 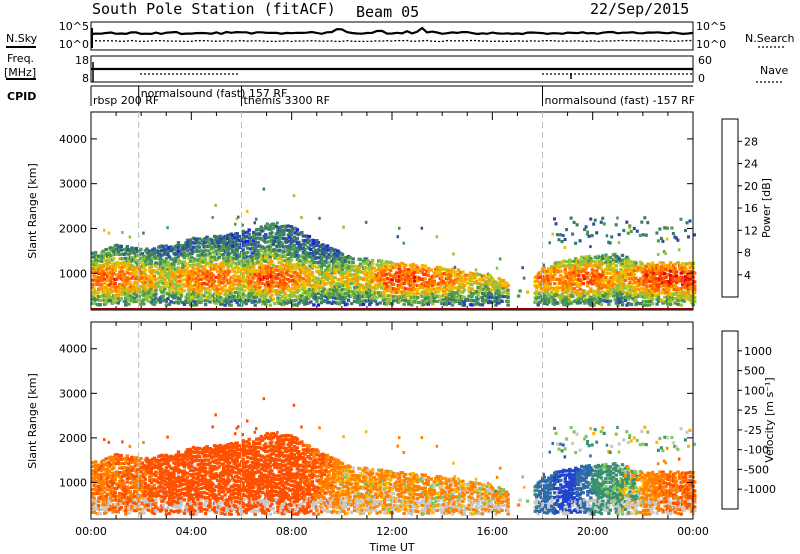 What do you see at coordinates (333, 302) in the screenshot?
I see `power-cell-2058` at bounding box center [333, 302].